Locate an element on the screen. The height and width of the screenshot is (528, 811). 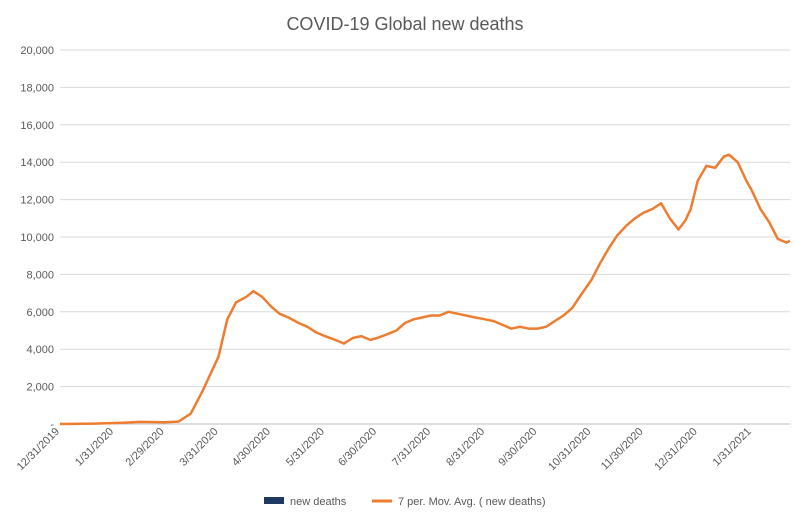
x-tick-label: 9/30/2020 is located at coordinates (517, 447).